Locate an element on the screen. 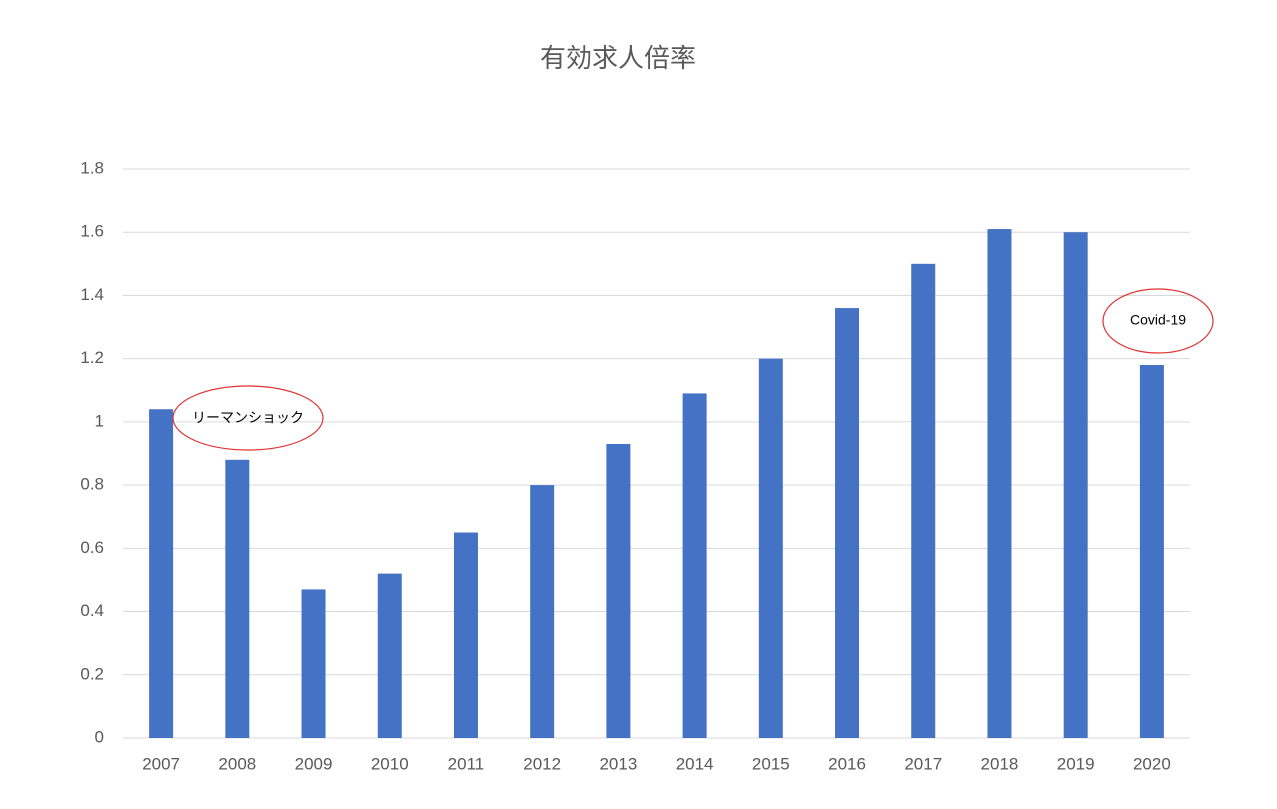  x-tick-label: 2011 is located at coordinates (466, 763).